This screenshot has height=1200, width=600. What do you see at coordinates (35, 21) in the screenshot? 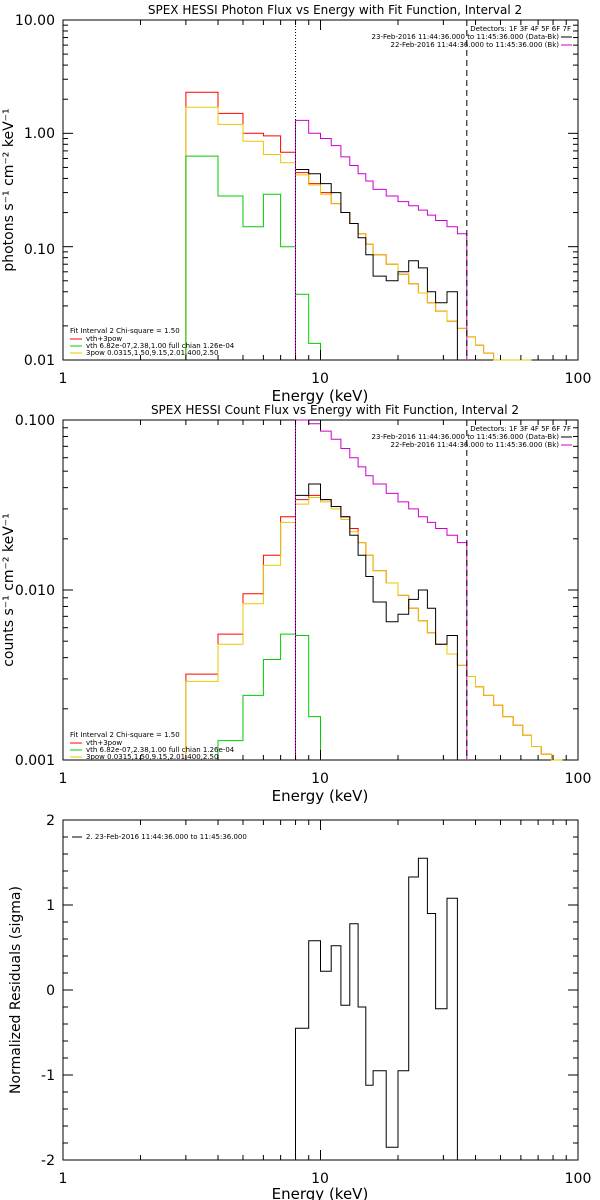
I see `y-tick-label: 10.00` at bounding box center [35, 21].